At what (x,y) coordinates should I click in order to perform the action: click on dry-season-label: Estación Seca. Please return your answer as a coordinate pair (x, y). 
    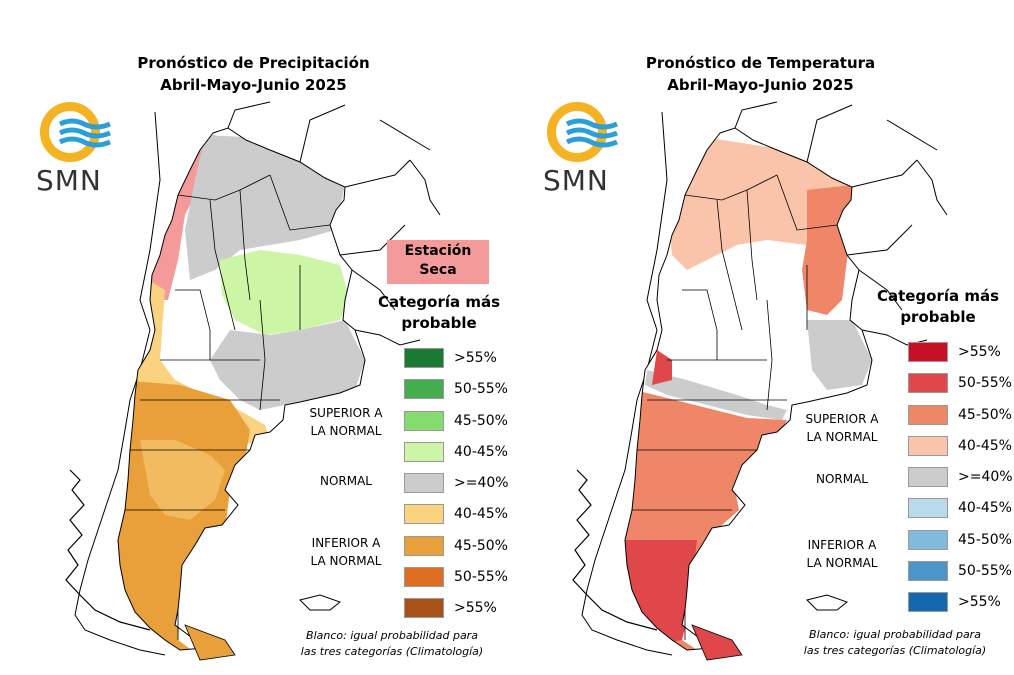
    Looking at the image, I should click on (438, 262).